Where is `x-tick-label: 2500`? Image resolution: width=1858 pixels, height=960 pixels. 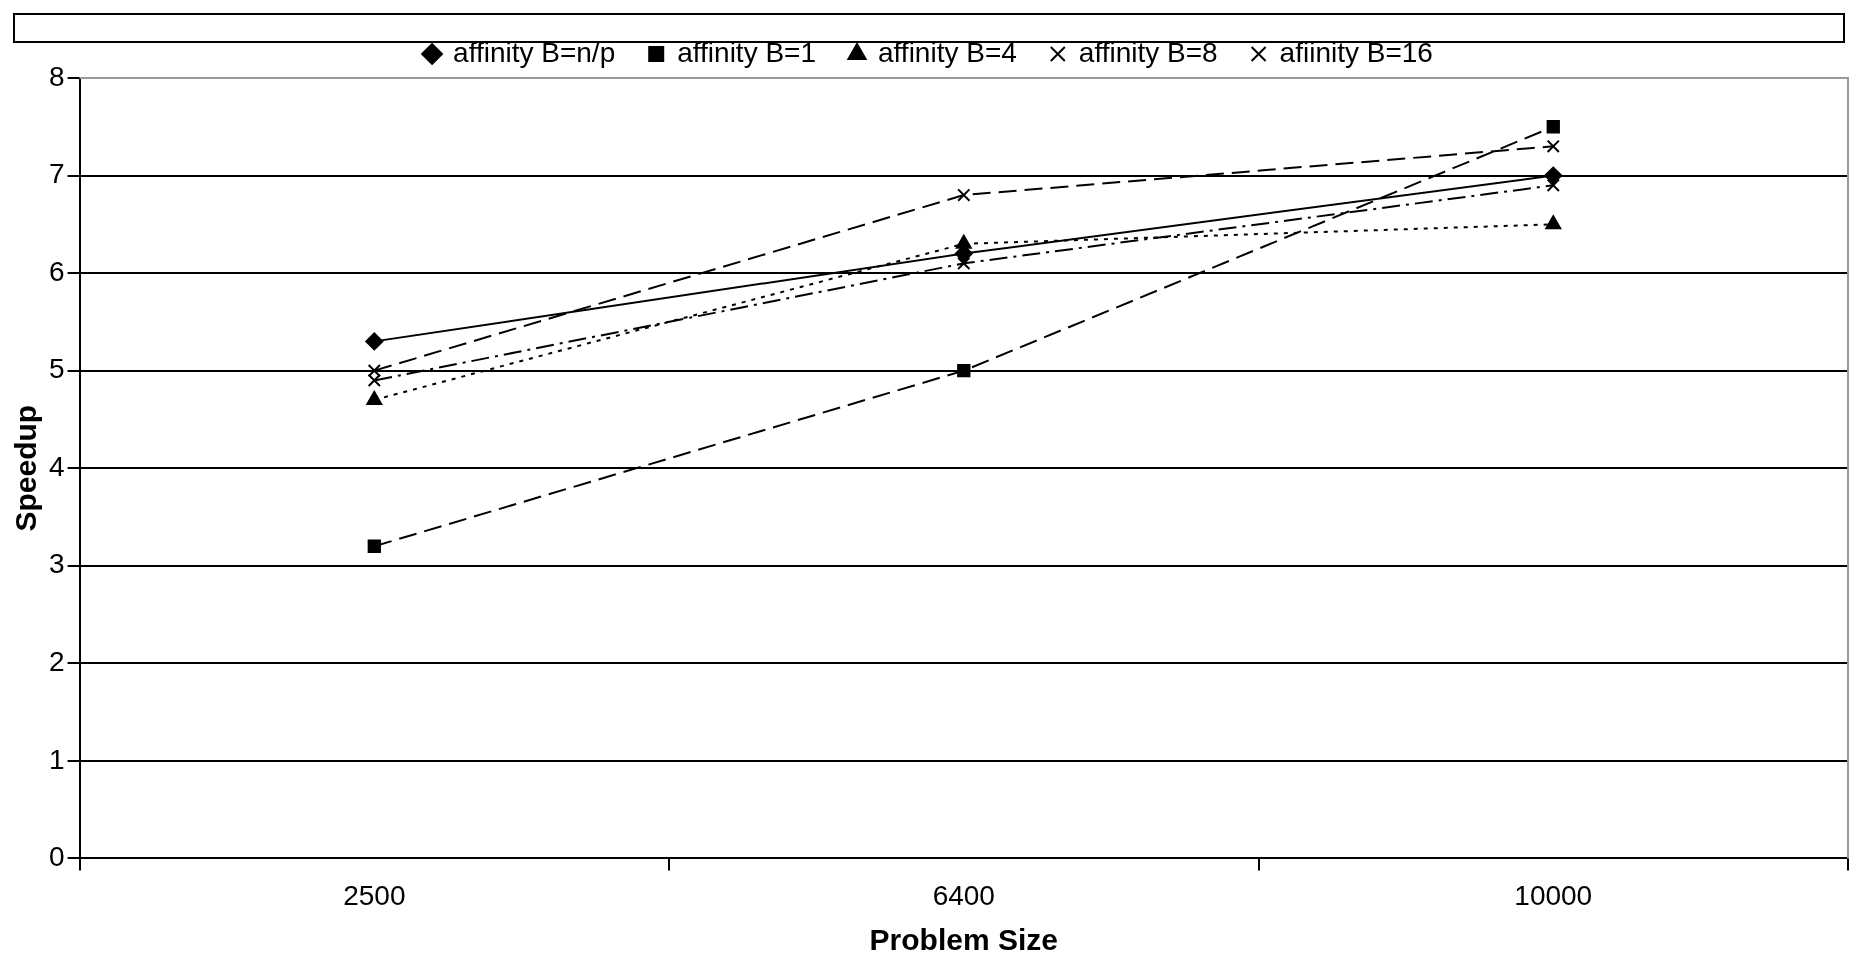 x-tick-label: 2500 is located at coordinates (374, 895).